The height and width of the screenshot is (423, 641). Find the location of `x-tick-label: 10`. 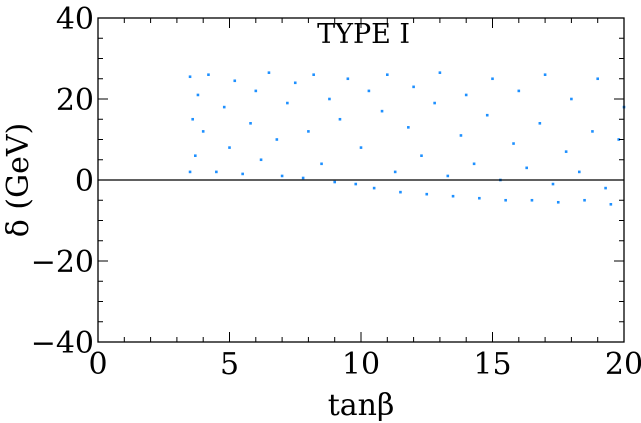

x-tick-label: 10 is located at coordinates (361, 364).